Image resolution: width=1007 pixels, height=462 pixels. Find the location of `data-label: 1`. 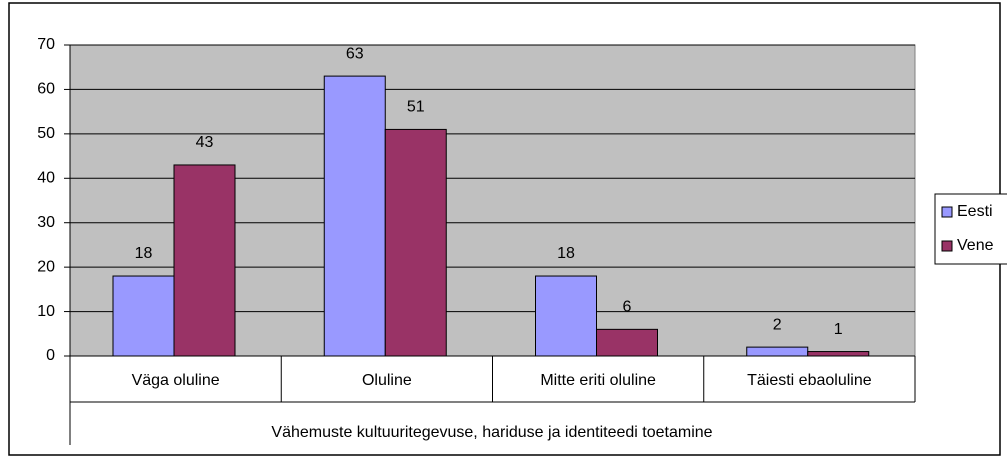

data-label: 1 is located at coordinates (838, 329).